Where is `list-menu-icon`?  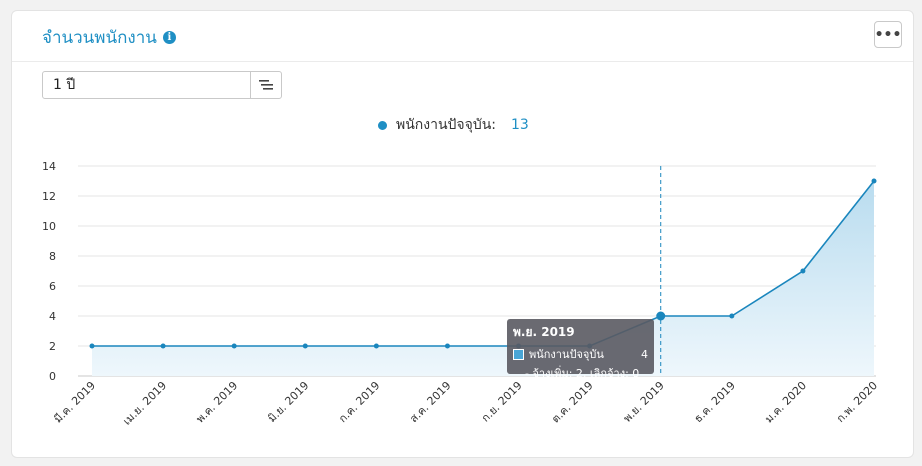
list-menu-icon is located at coordinates (266, 85).